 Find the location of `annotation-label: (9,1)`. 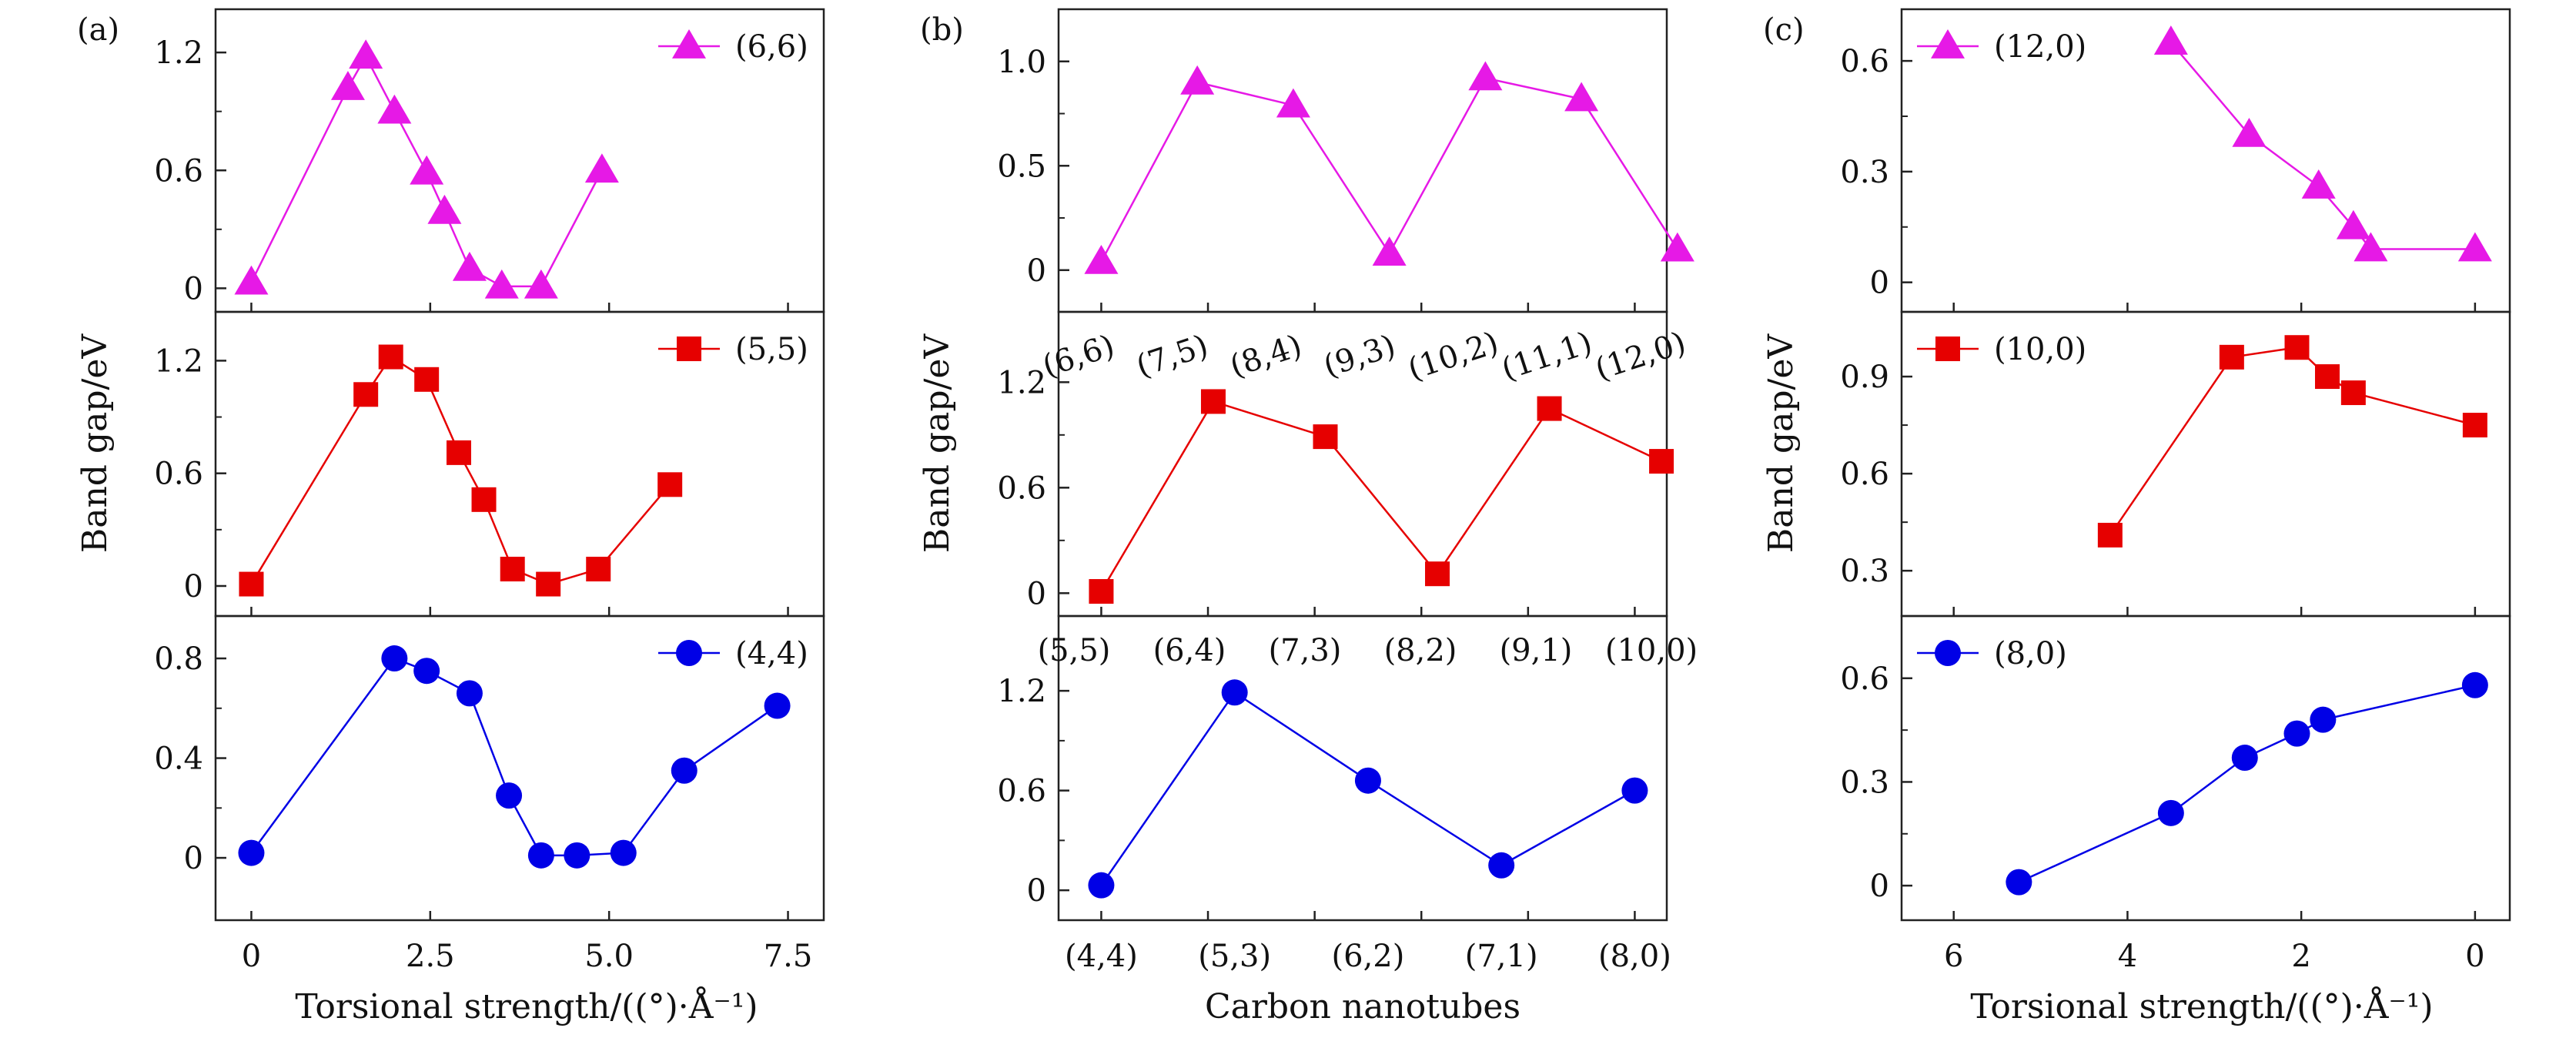

annotation-label: (9,1) is located at coordinates (1537, 650).